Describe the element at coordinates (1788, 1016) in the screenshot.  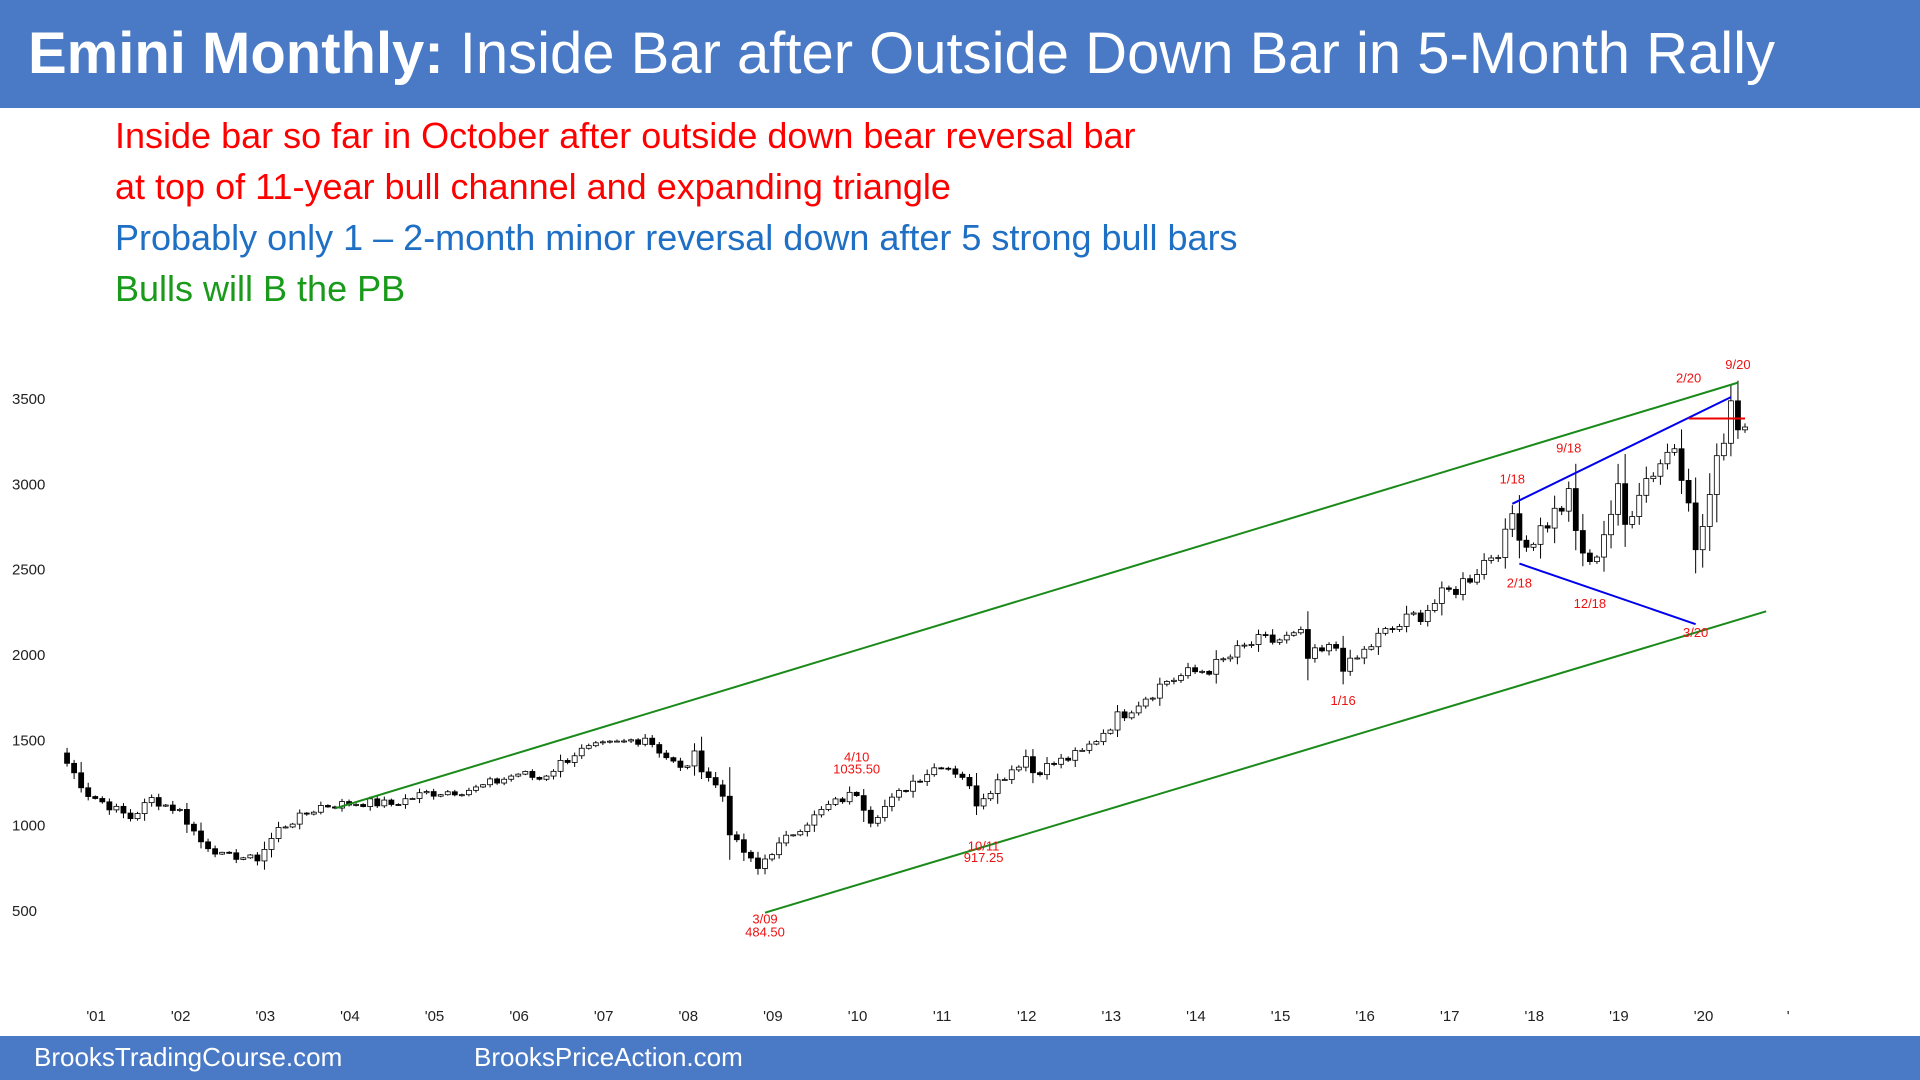
I see `x-tick-label: '` at that location.